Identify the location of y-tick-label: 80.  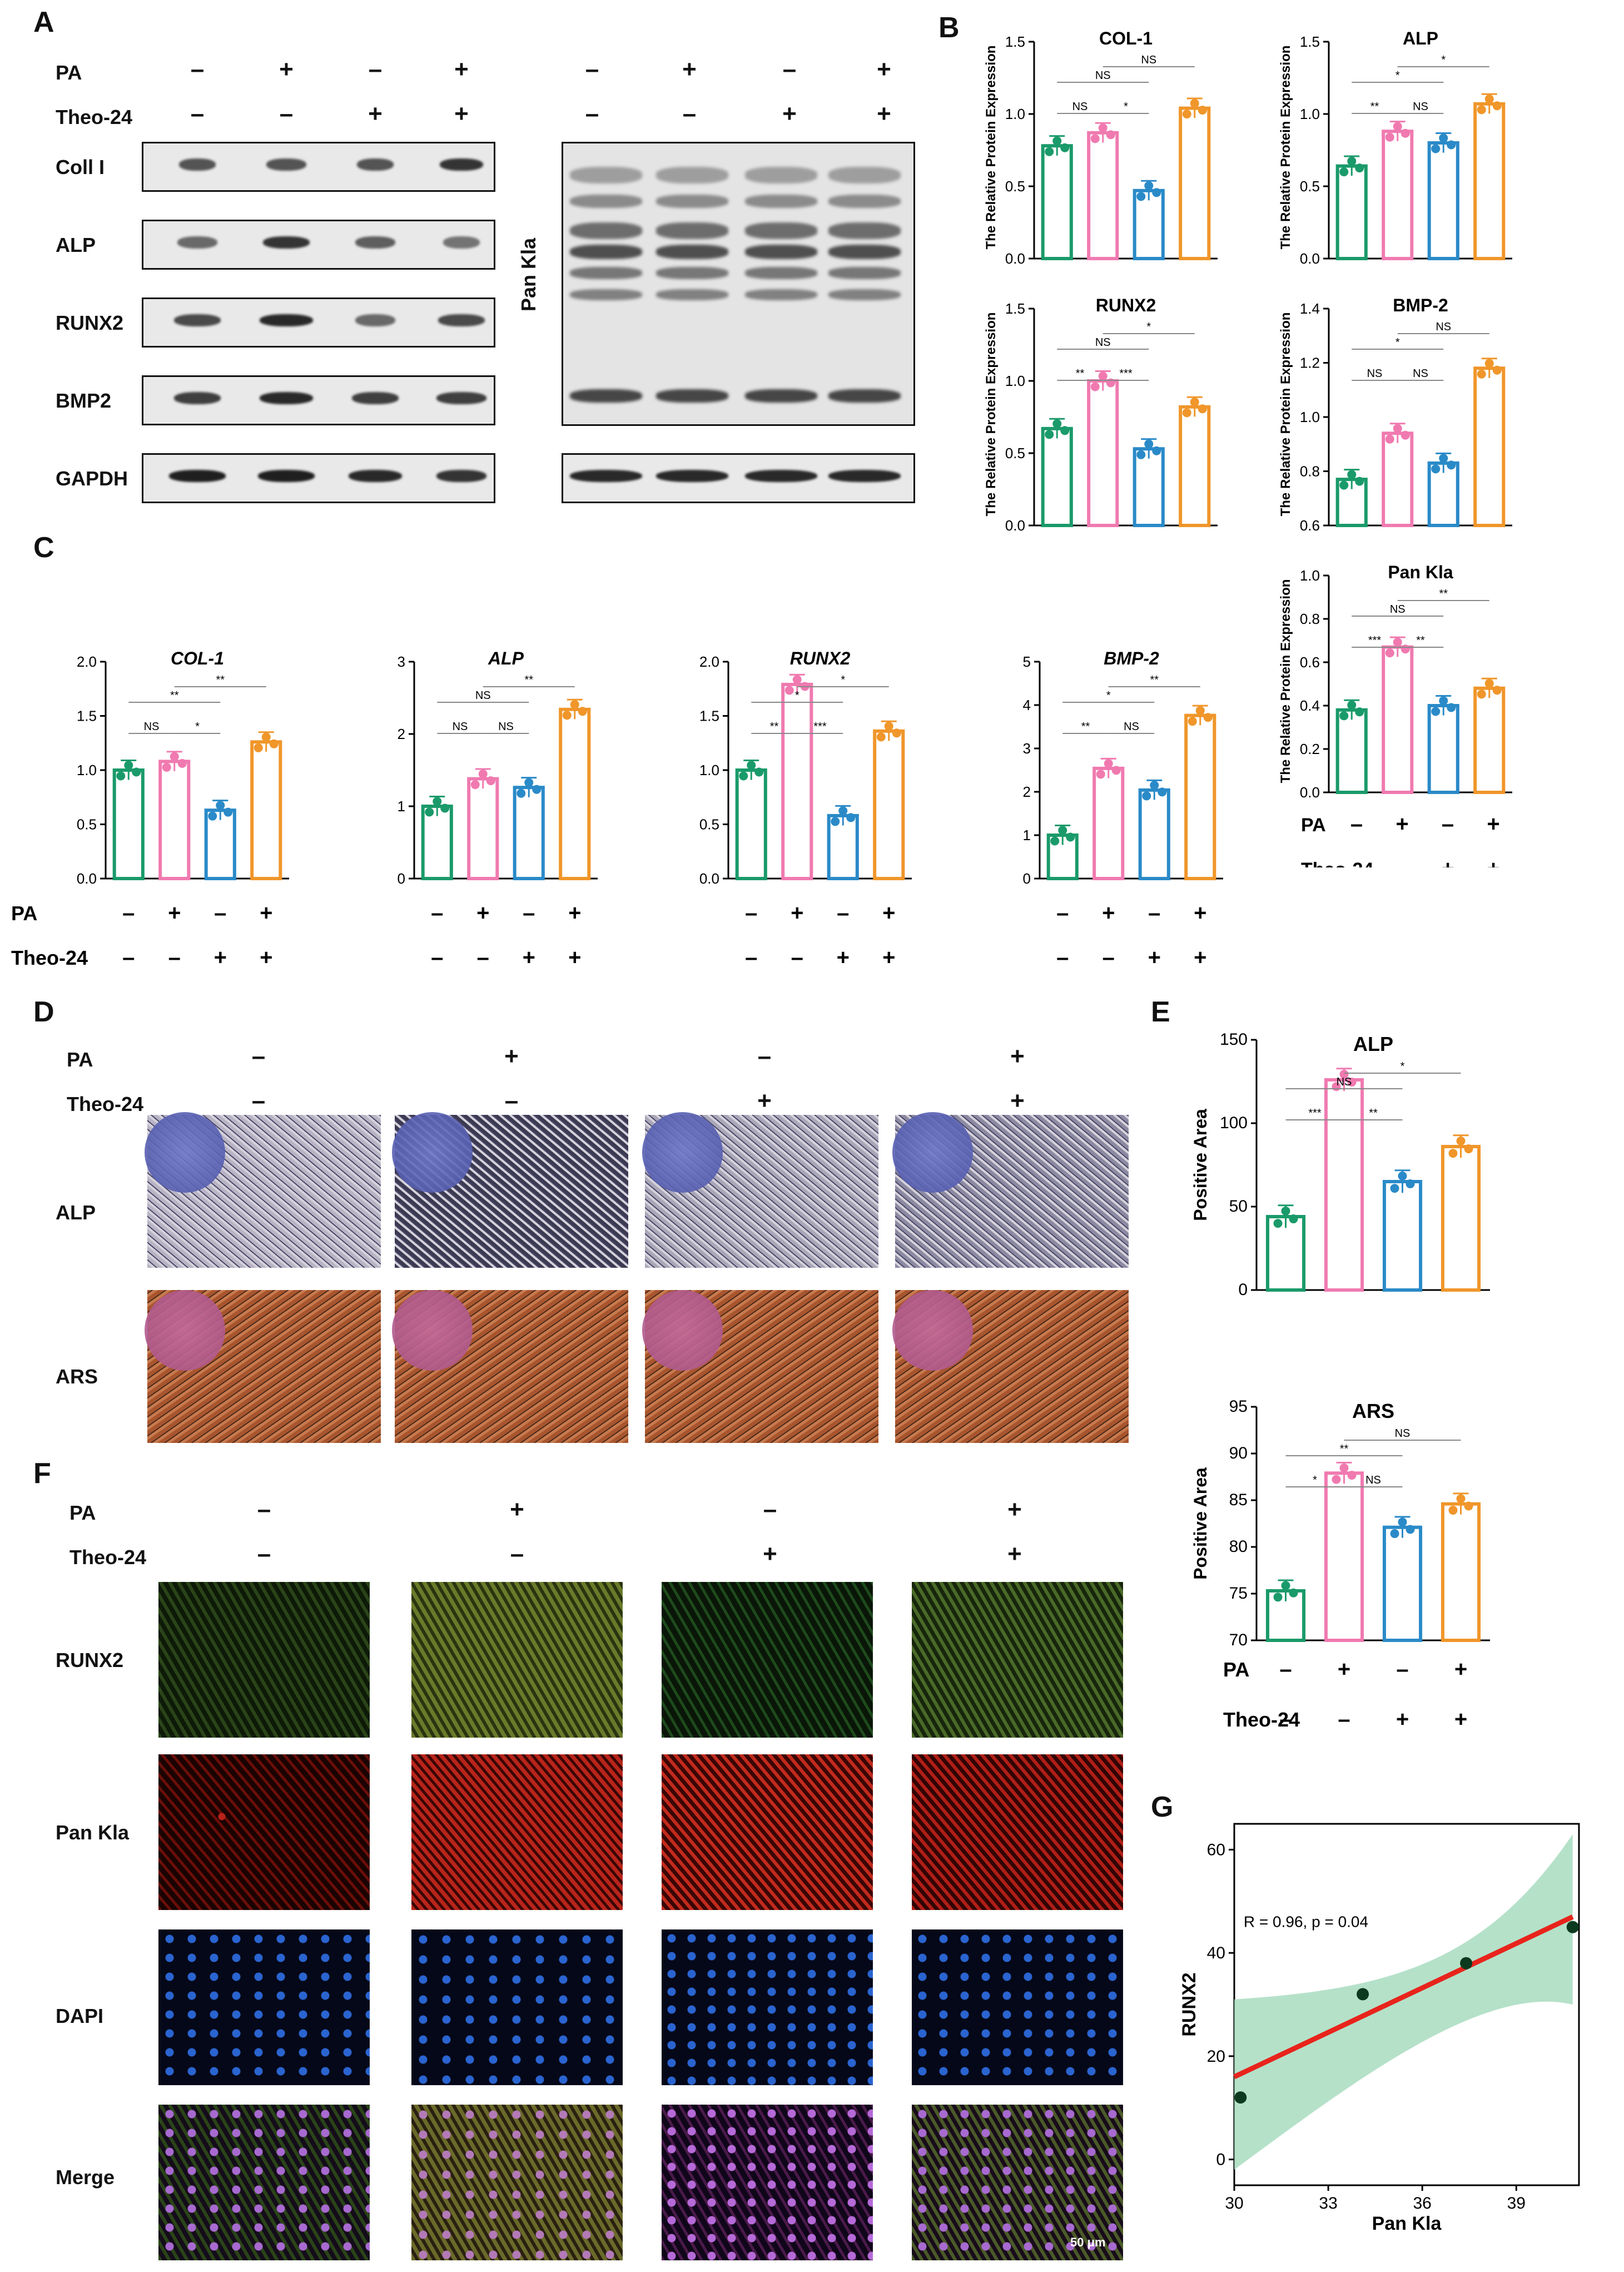
(1238, 1546).